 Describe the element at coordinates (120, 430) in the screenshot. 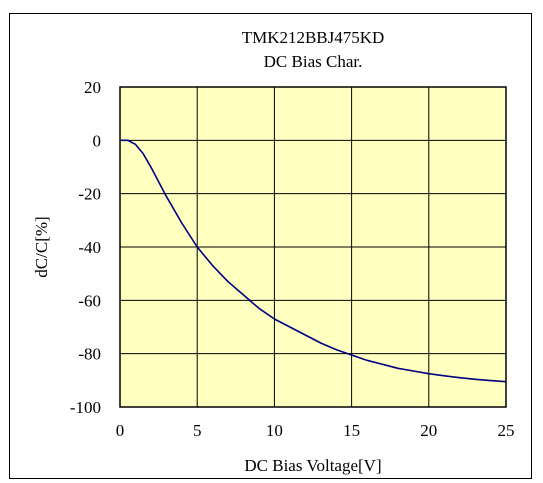

I see `x-tick-label: 0` at that location.